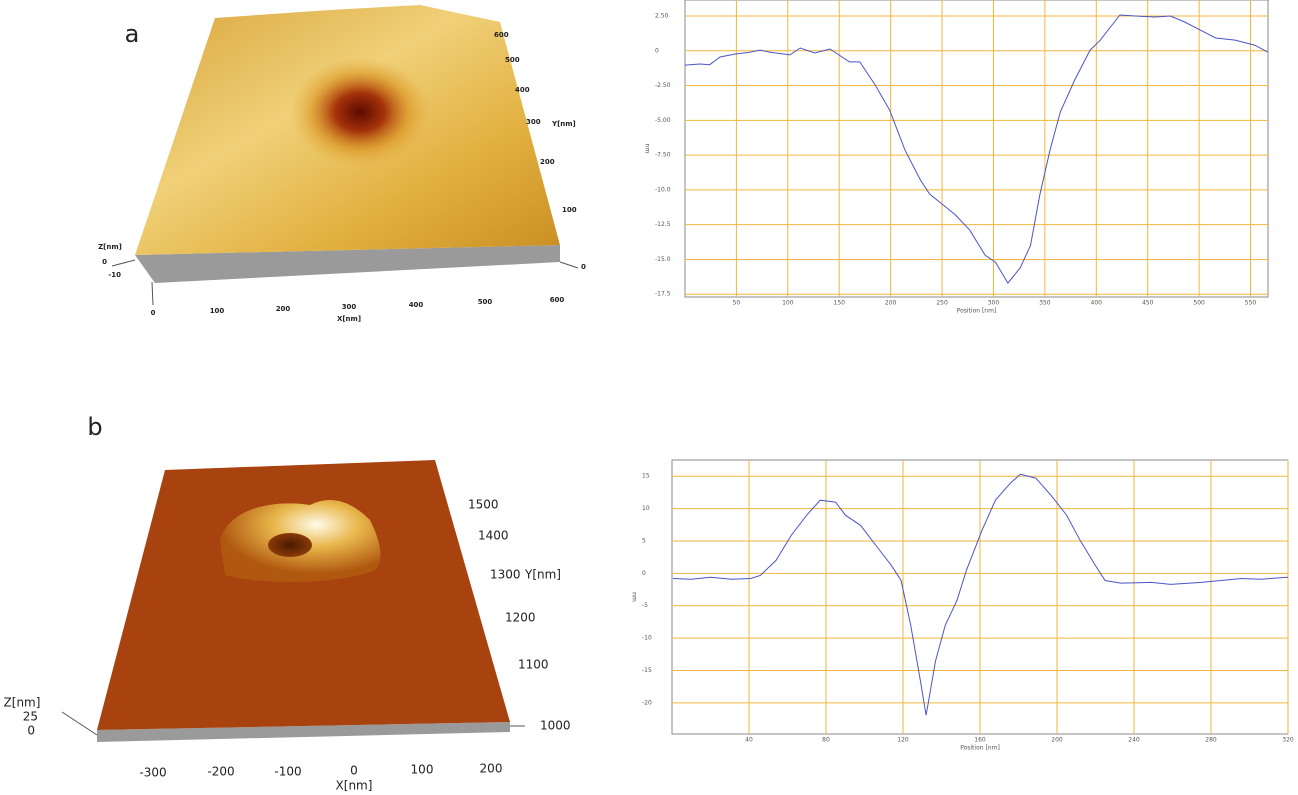  What do you see at coordinates (663, 294) in the screenshot?
I see `y-tick-label: -17.5` at bounding box center [663, 294].